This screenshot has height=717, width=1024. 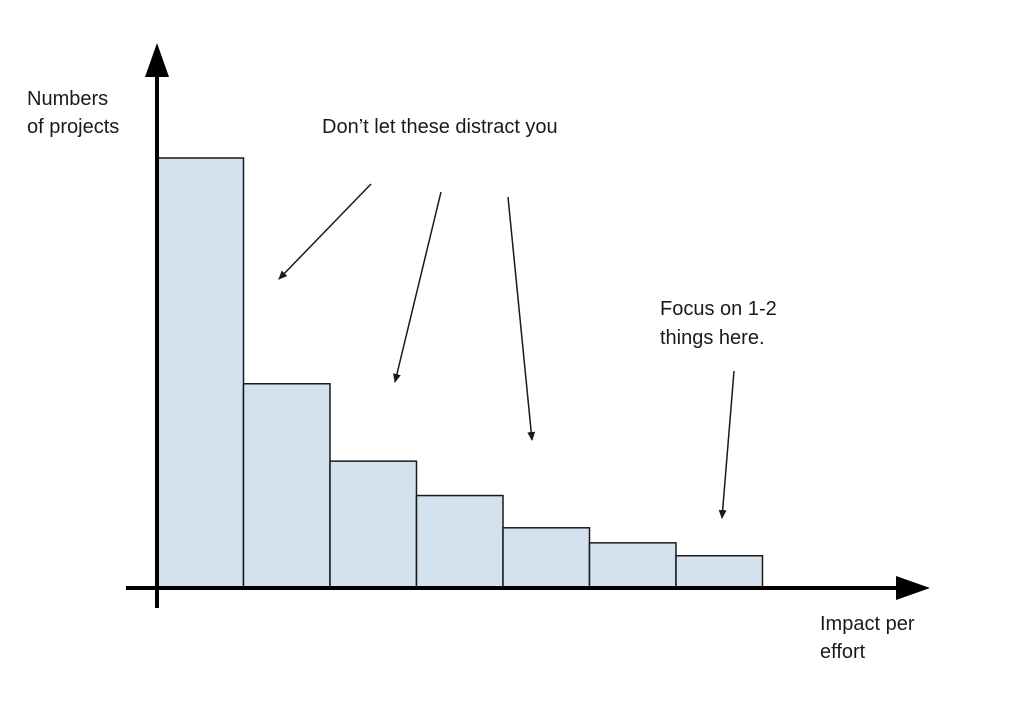 What do you see at coordinates (73, 127) in the screenshot?
I see `y-axis-label-line-2: of projects` at bounding box center [73, 127].